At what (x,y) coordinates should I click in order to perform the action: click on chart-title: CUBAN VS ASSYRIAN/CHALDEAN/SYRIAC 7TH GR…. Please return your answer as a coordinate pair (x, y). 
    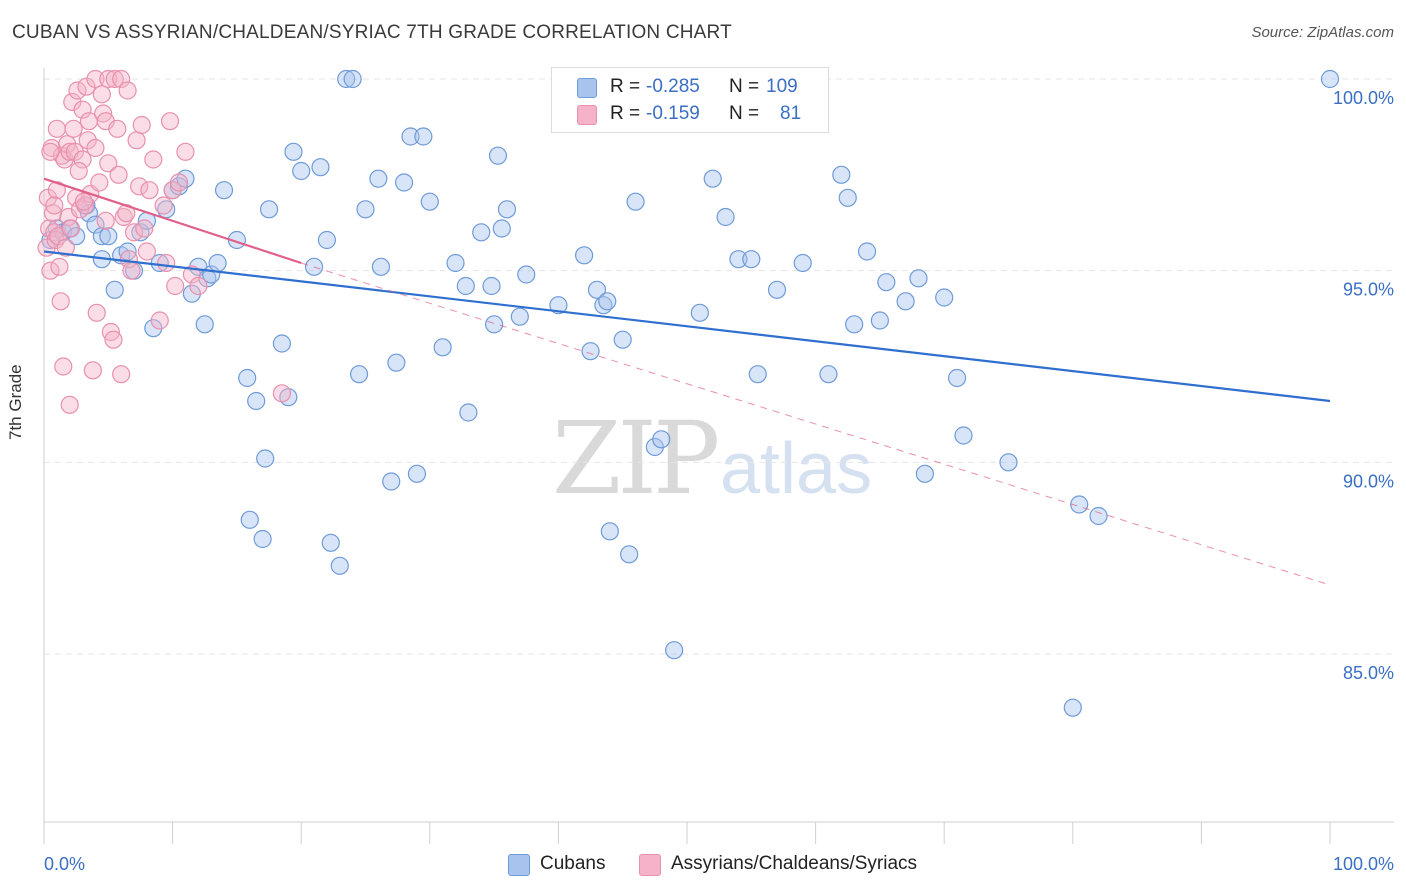
    Looking at the image, I should click on (372, 32).